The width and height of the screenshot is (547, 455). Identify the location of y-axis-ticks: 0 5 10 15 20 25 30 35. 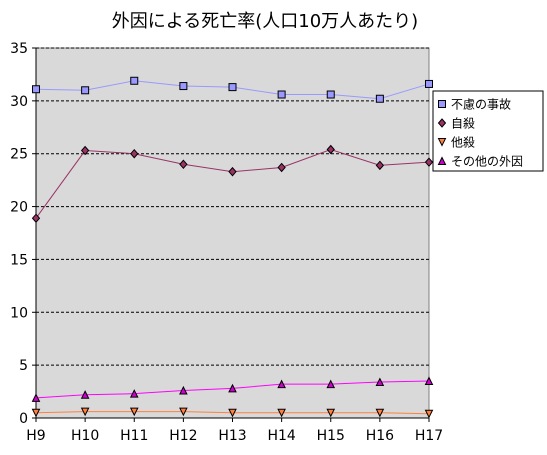
(23, 234).